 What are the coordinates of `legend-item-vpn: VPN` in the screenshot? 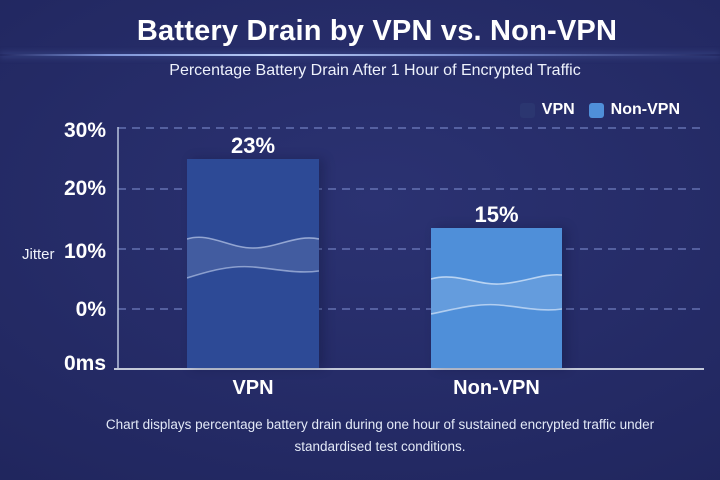 It's located at (547, 110).